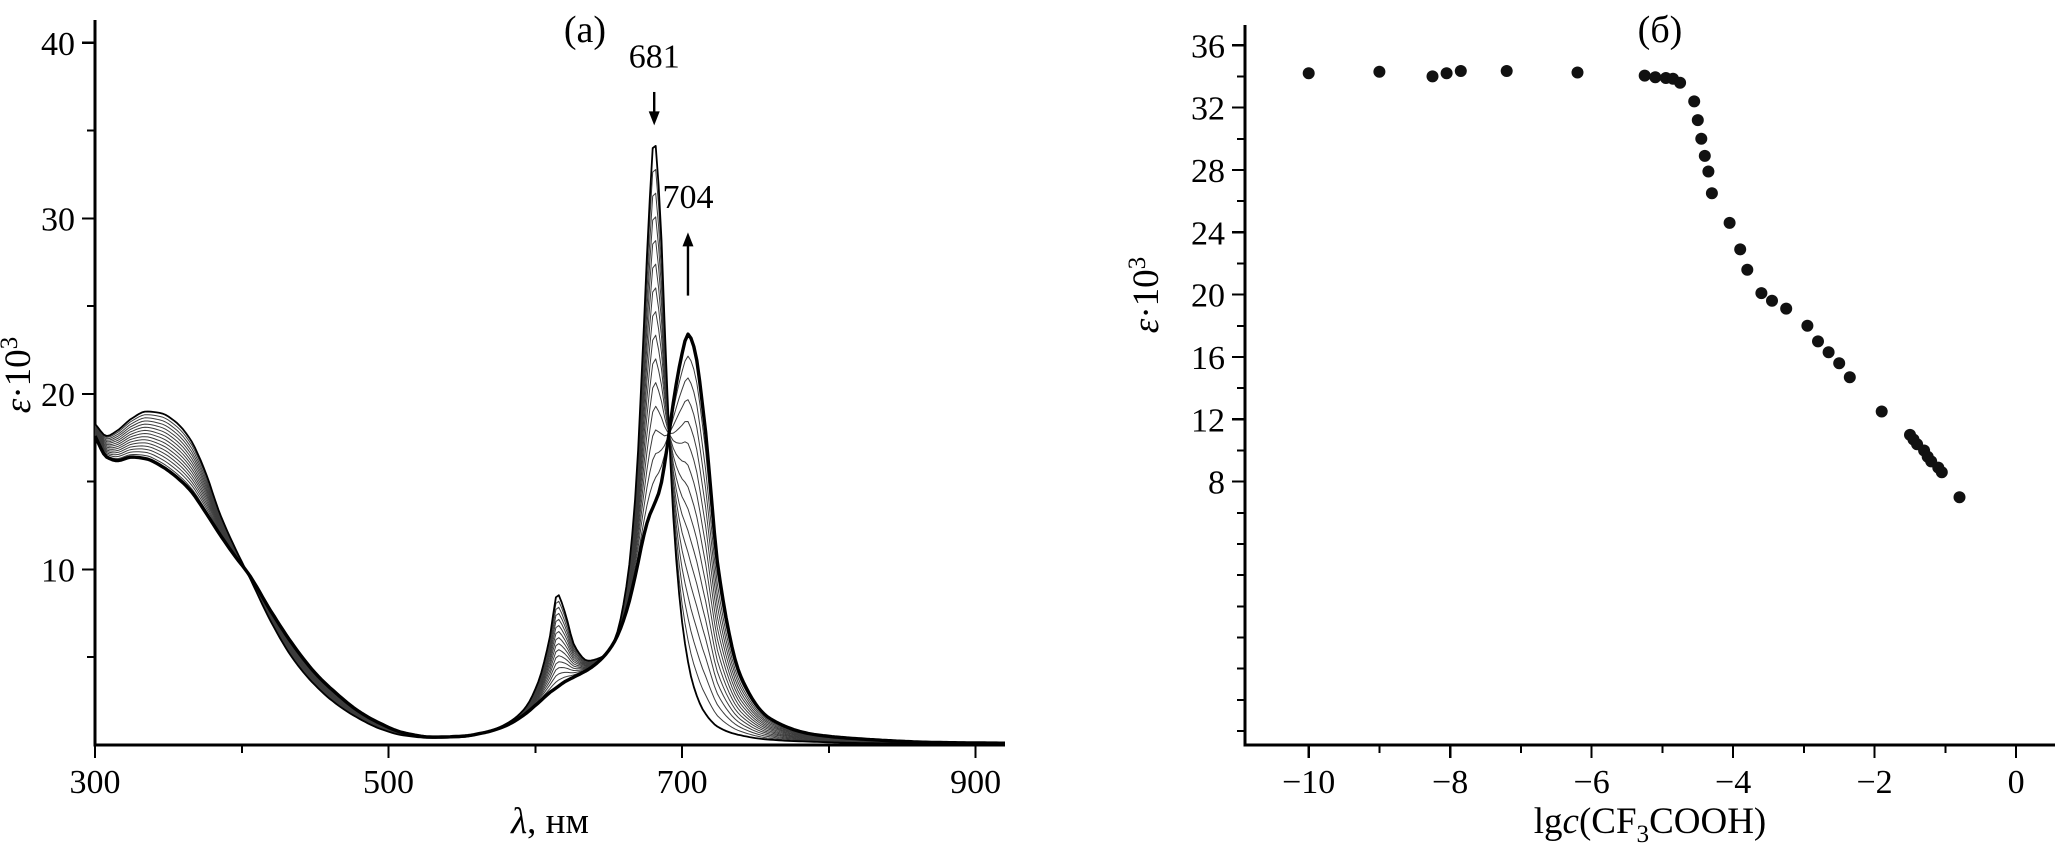 The image size is (2067, 845). What do you see at coordinates (388, 782) in the screenshot?
I see `svg-text: 500` at bounding box center [388, 782].